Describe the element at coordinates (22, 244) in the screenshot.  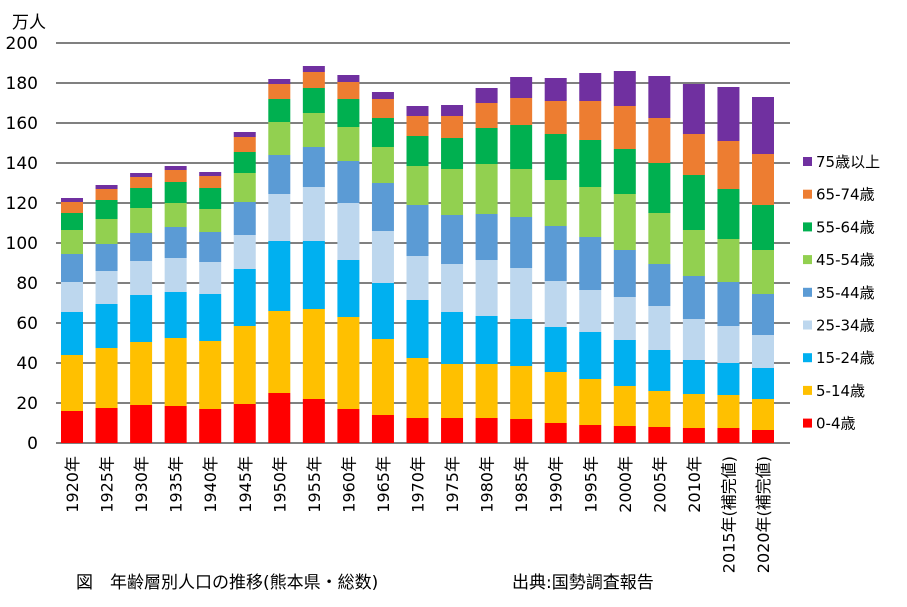
I see `y-tick-label: 100` at that location.